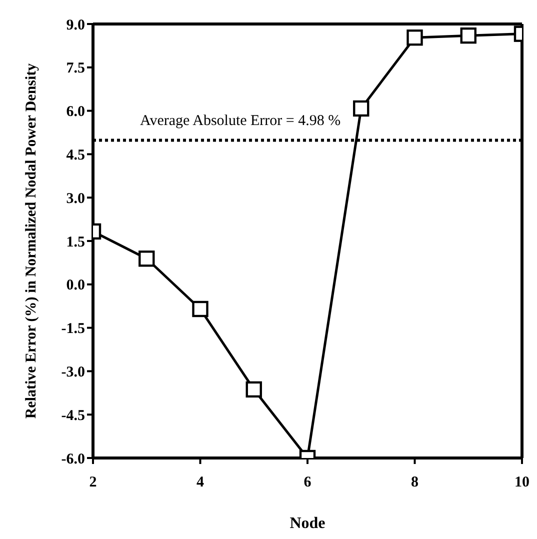 This screenshot has width=537, height=539. Describe the element at coordinates (93, 482) in the screenshot. I see `x-tick-label: 2` at that location.